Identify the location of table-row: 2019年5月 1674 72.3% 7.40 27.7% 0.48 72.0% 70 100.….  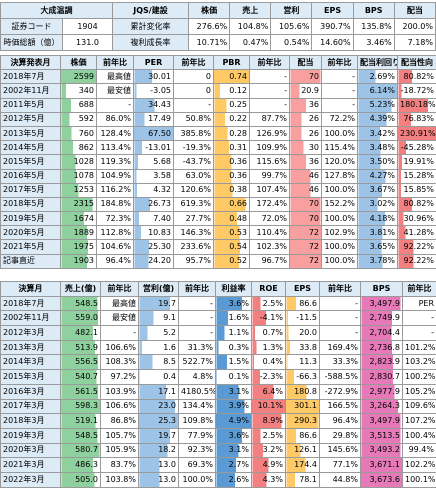
(218, 219).